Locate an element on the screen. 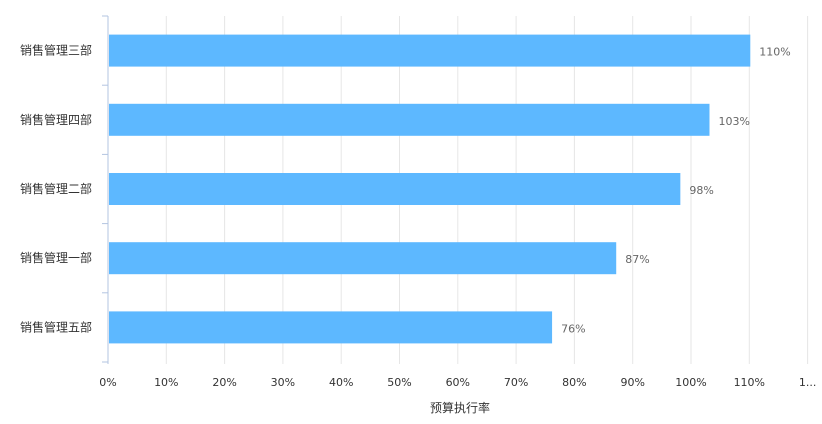 Image resolution: width=822 pixels, height=424 pixels. x-tick-label: 60% is located at coordinates (458, 382).